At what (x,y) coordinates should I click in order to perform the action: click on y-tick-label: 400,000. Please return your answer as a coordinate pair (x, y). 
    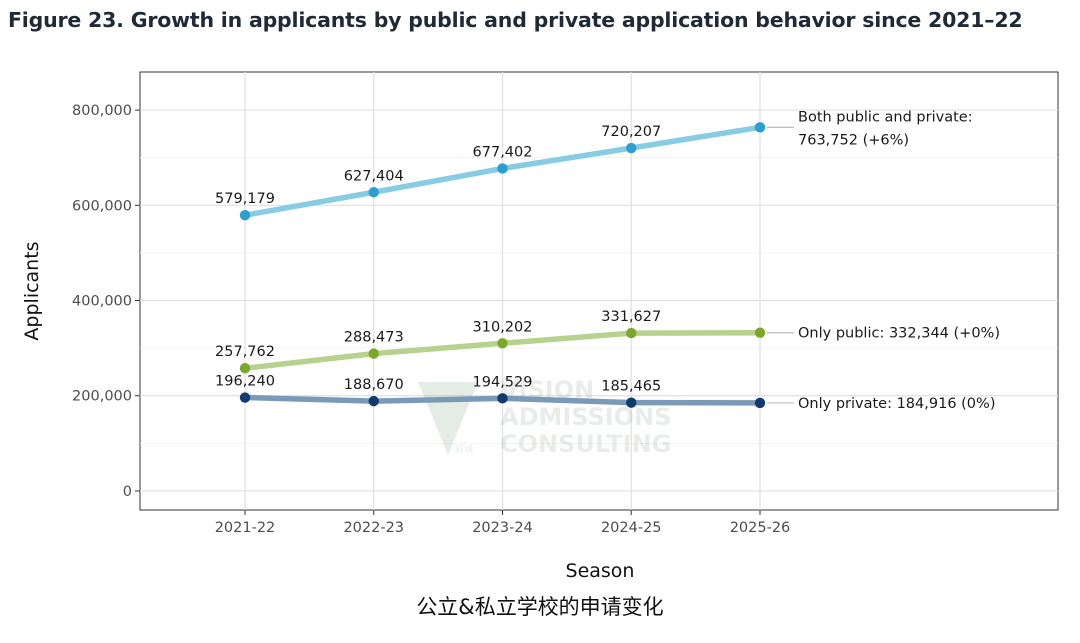
    Looking at the image, I should click on (102, 302).